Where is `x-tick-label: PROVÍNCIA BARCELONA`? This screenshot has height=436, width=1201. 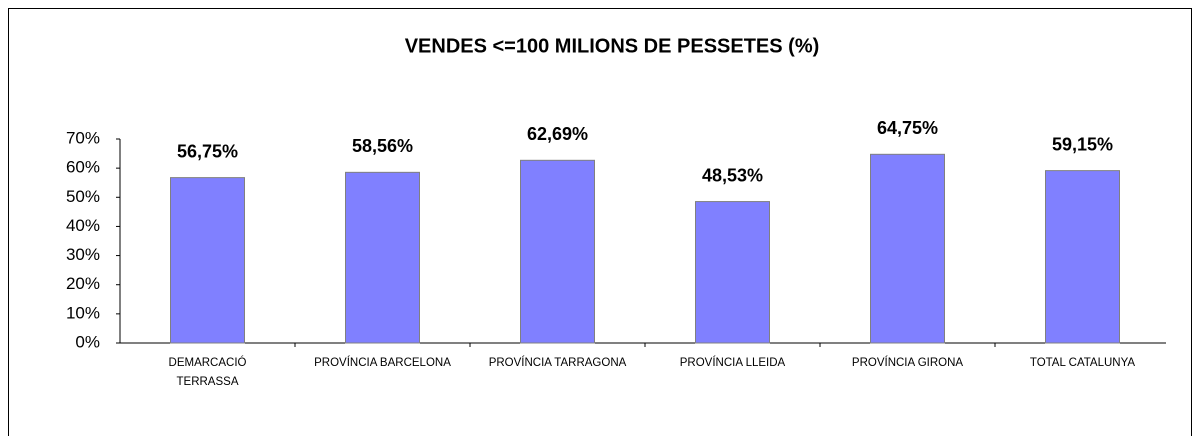
x-tick-label: PROVÍNCIA BARCELONA is located at coordinates (382, 363).